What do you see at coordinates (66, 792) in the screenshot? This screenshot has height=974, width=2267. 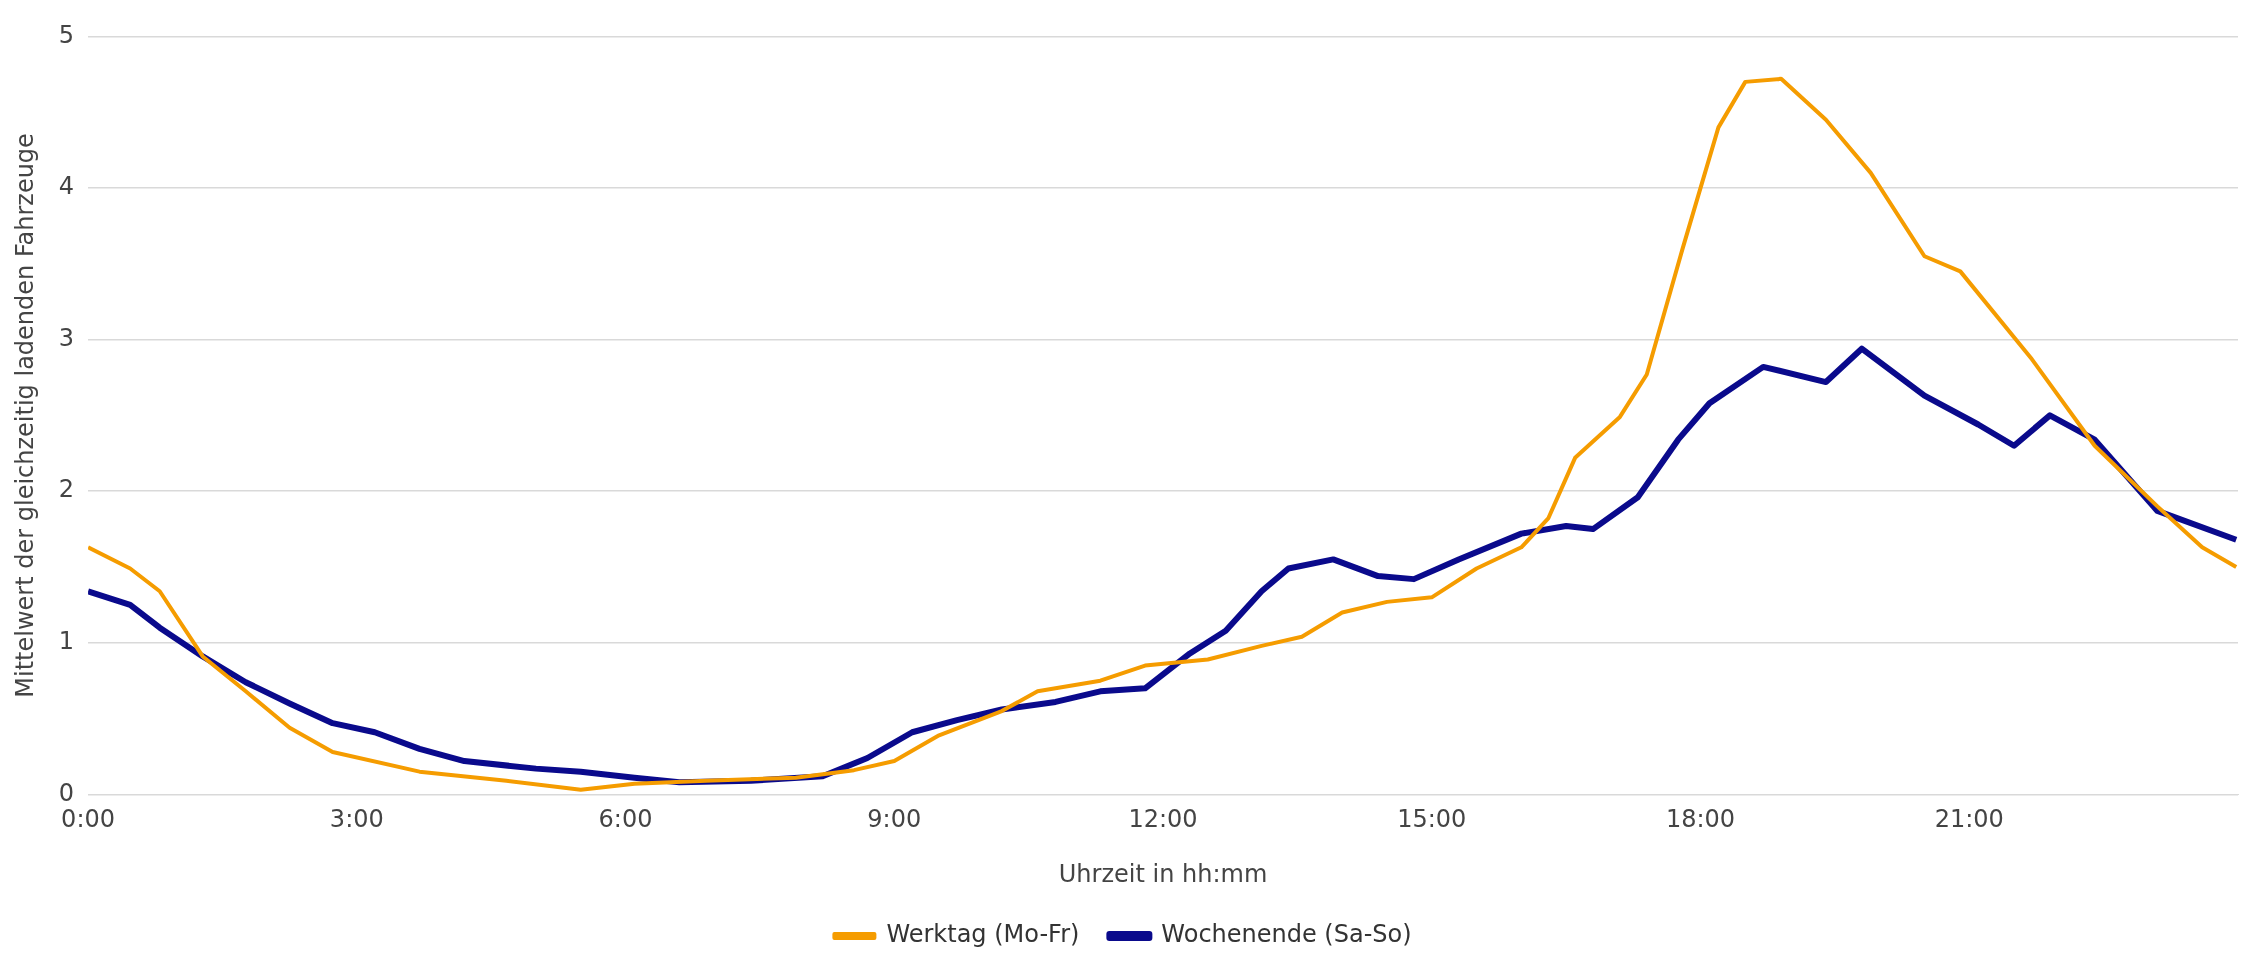 I see `y-tick-label: 0` at bounding box center [66, 792].